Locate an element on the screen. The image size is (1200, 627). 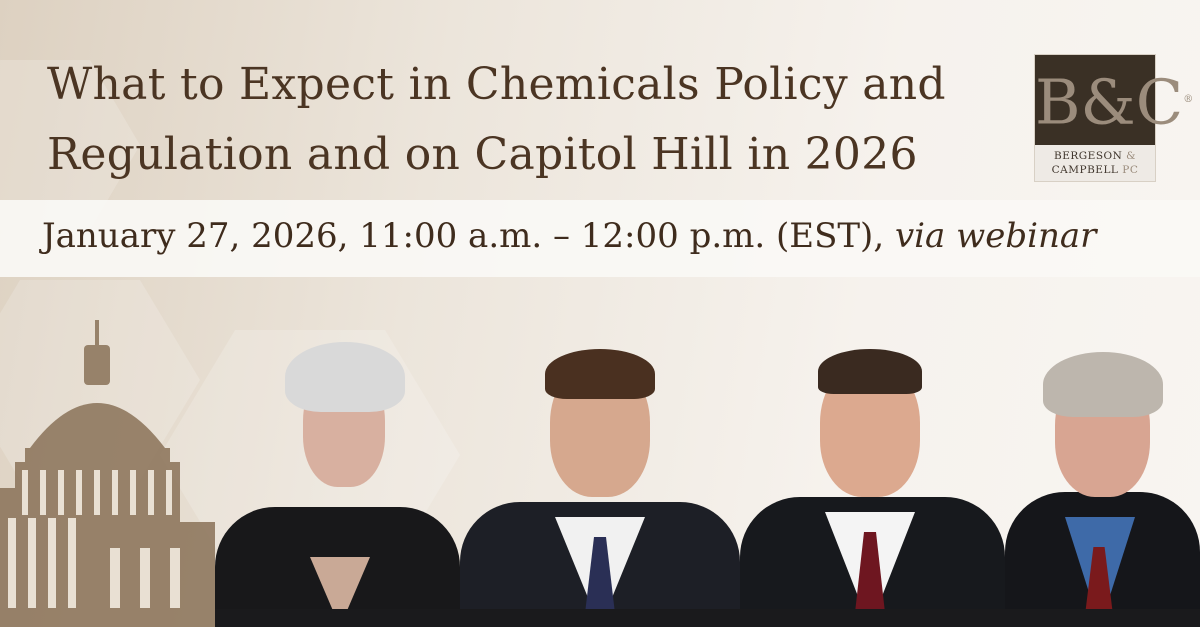
event-format: via webinar is located at coordinates (995, 236).